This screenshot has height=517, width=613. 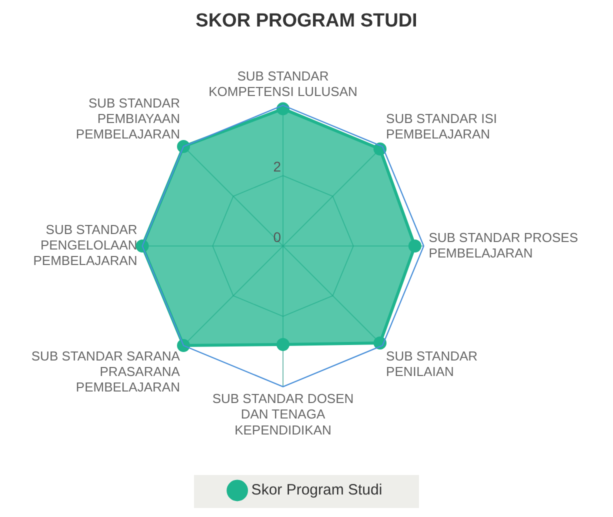 What do you see at coordinates (503, 245) in the screenshot?
I see `spoke-label: SUB STANDAR PROSES PEMBELAJARAN` at bounding box center [503, 245].